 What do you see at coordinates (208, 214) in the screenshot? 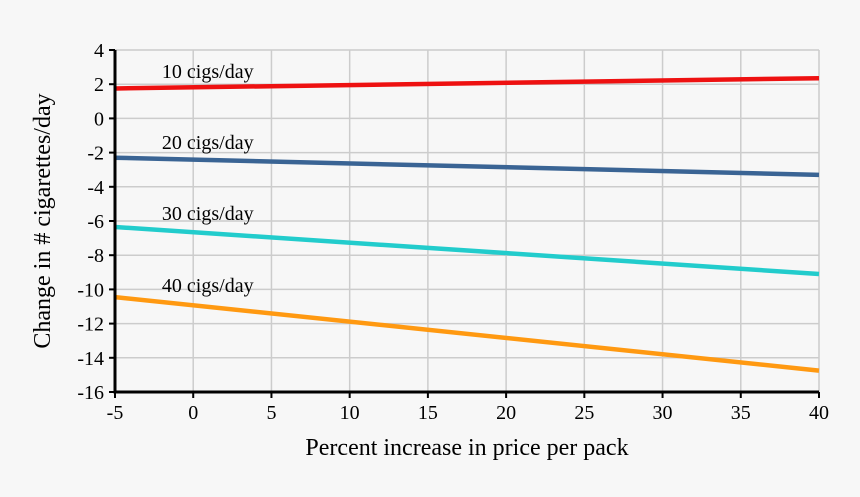
I see `series-label: 30 cigs/day` at bounding box center [208, 214].